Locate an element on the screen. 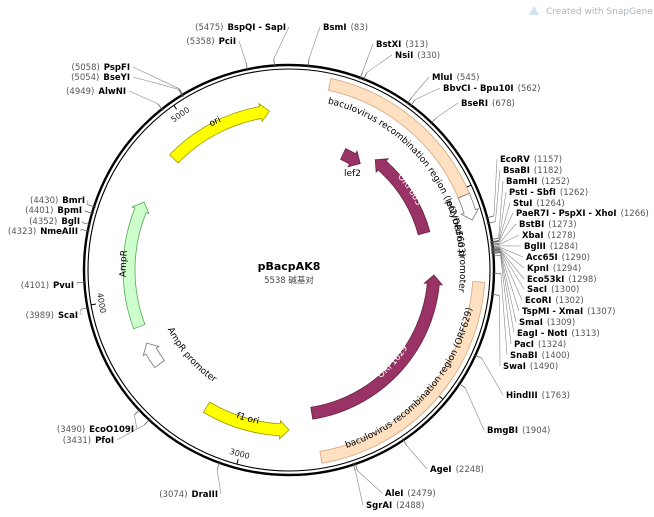 The height and width of the screenshot is (517, 654). site-name: NsiI is located at coordinates (404, 56).